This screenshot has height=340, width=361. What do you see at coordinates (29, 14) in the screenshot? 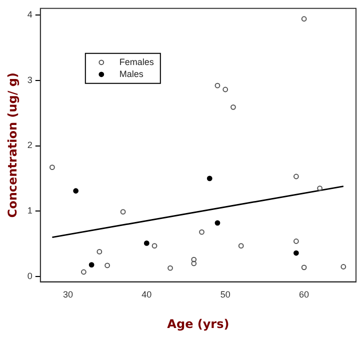
I see `y-tick-label: 4` at bounding box center [29, 14].